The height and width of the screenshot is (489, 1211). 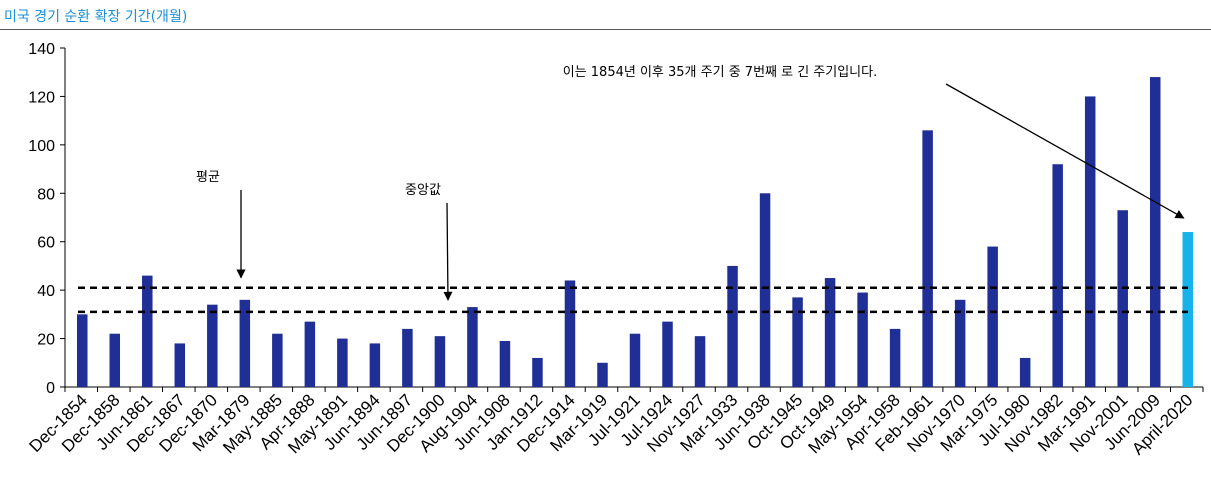 What do you see at coordinates (41, 146) in the screenshot?
I see `y-tick-label: 100` at bounding box center [41, 146].